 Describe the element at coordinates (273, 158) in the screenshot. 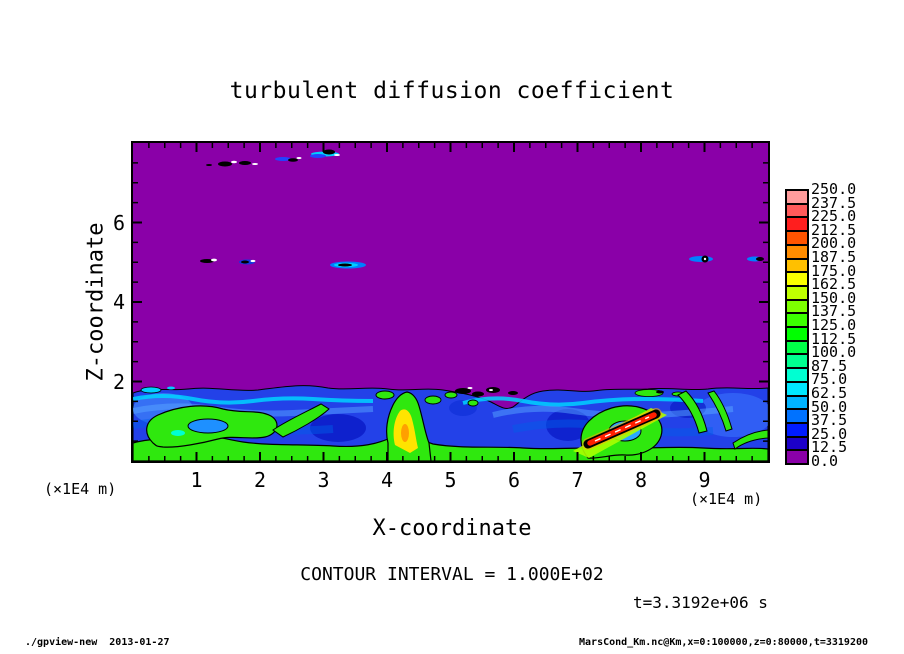

I see `upper-specks` at that location.